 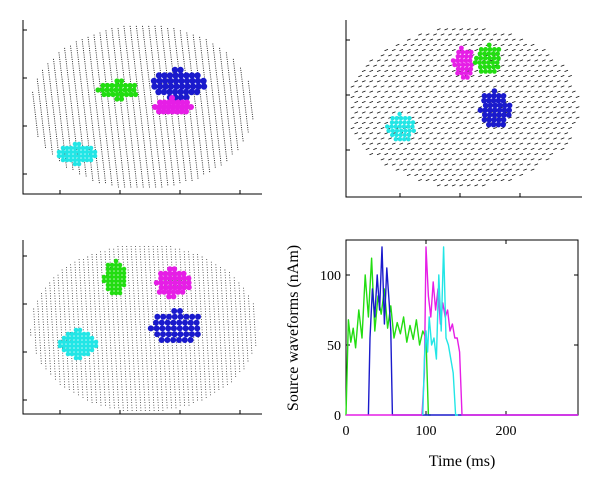 I want to click on x-axis-label: Time (ms), so click(x=462, y=461).